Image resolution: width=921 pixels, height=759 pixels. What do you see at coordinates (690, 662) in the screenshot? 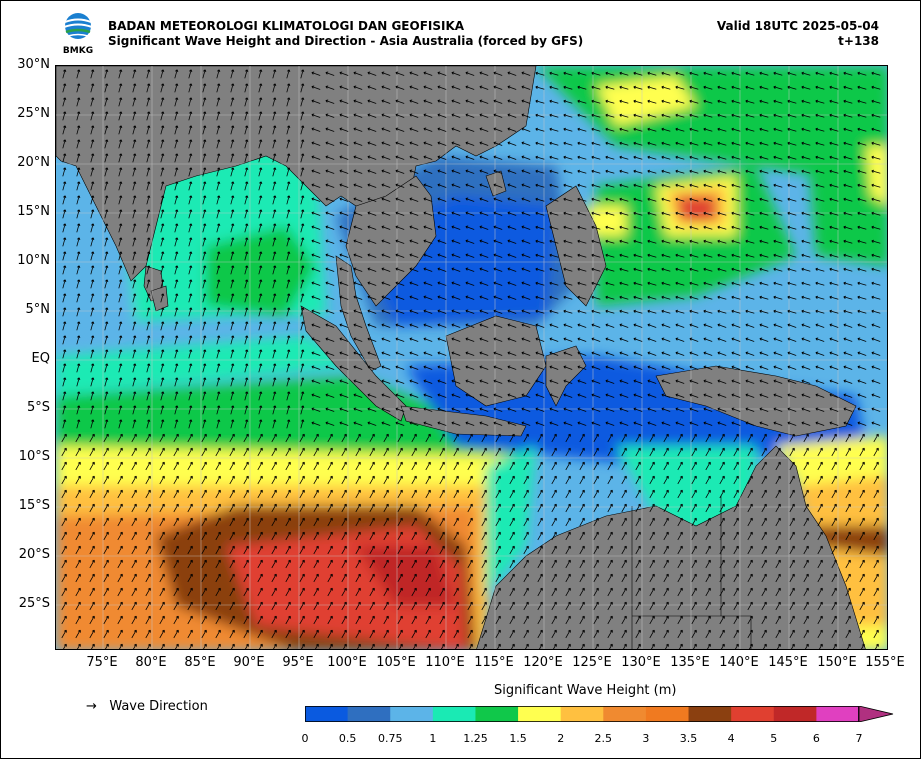
I see `lon-label: 135°E` at bounding box center [690, 662].